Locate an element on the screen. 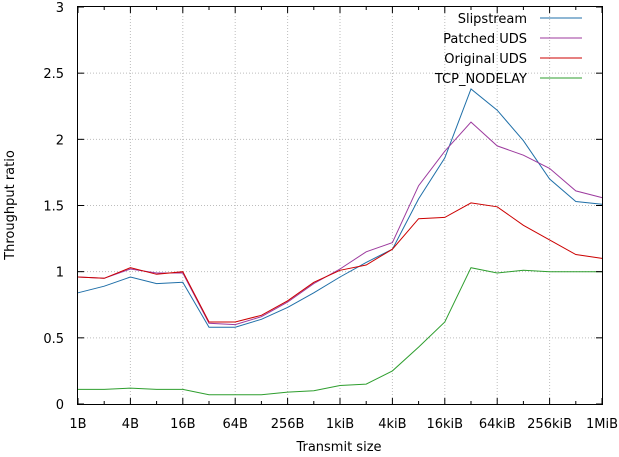 The image size is (619, 457). y-axis-tick-labels: 0 0.5 1 1.5 2 2.5 3 is located at coordinates (53, 207).